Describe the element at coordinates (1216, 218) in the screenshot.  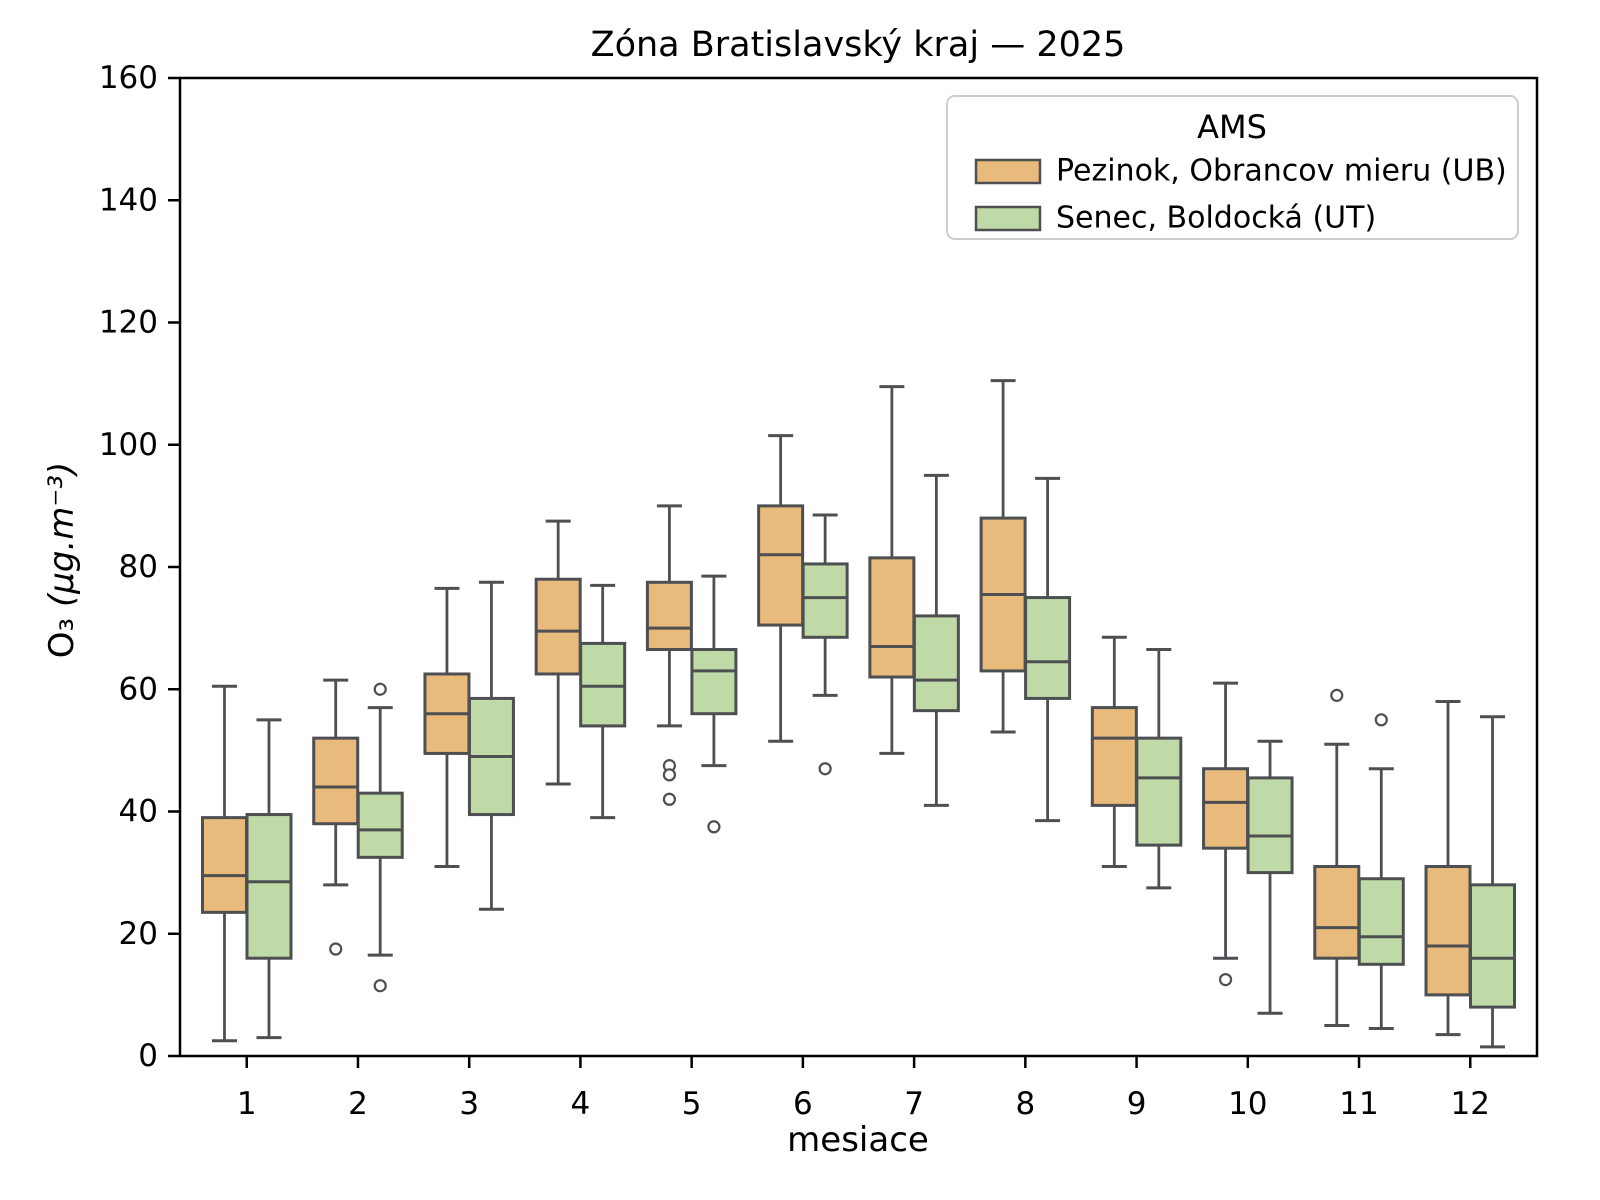
I see `legend-label-senec: Senec, Boldocká (UT)` at that location.